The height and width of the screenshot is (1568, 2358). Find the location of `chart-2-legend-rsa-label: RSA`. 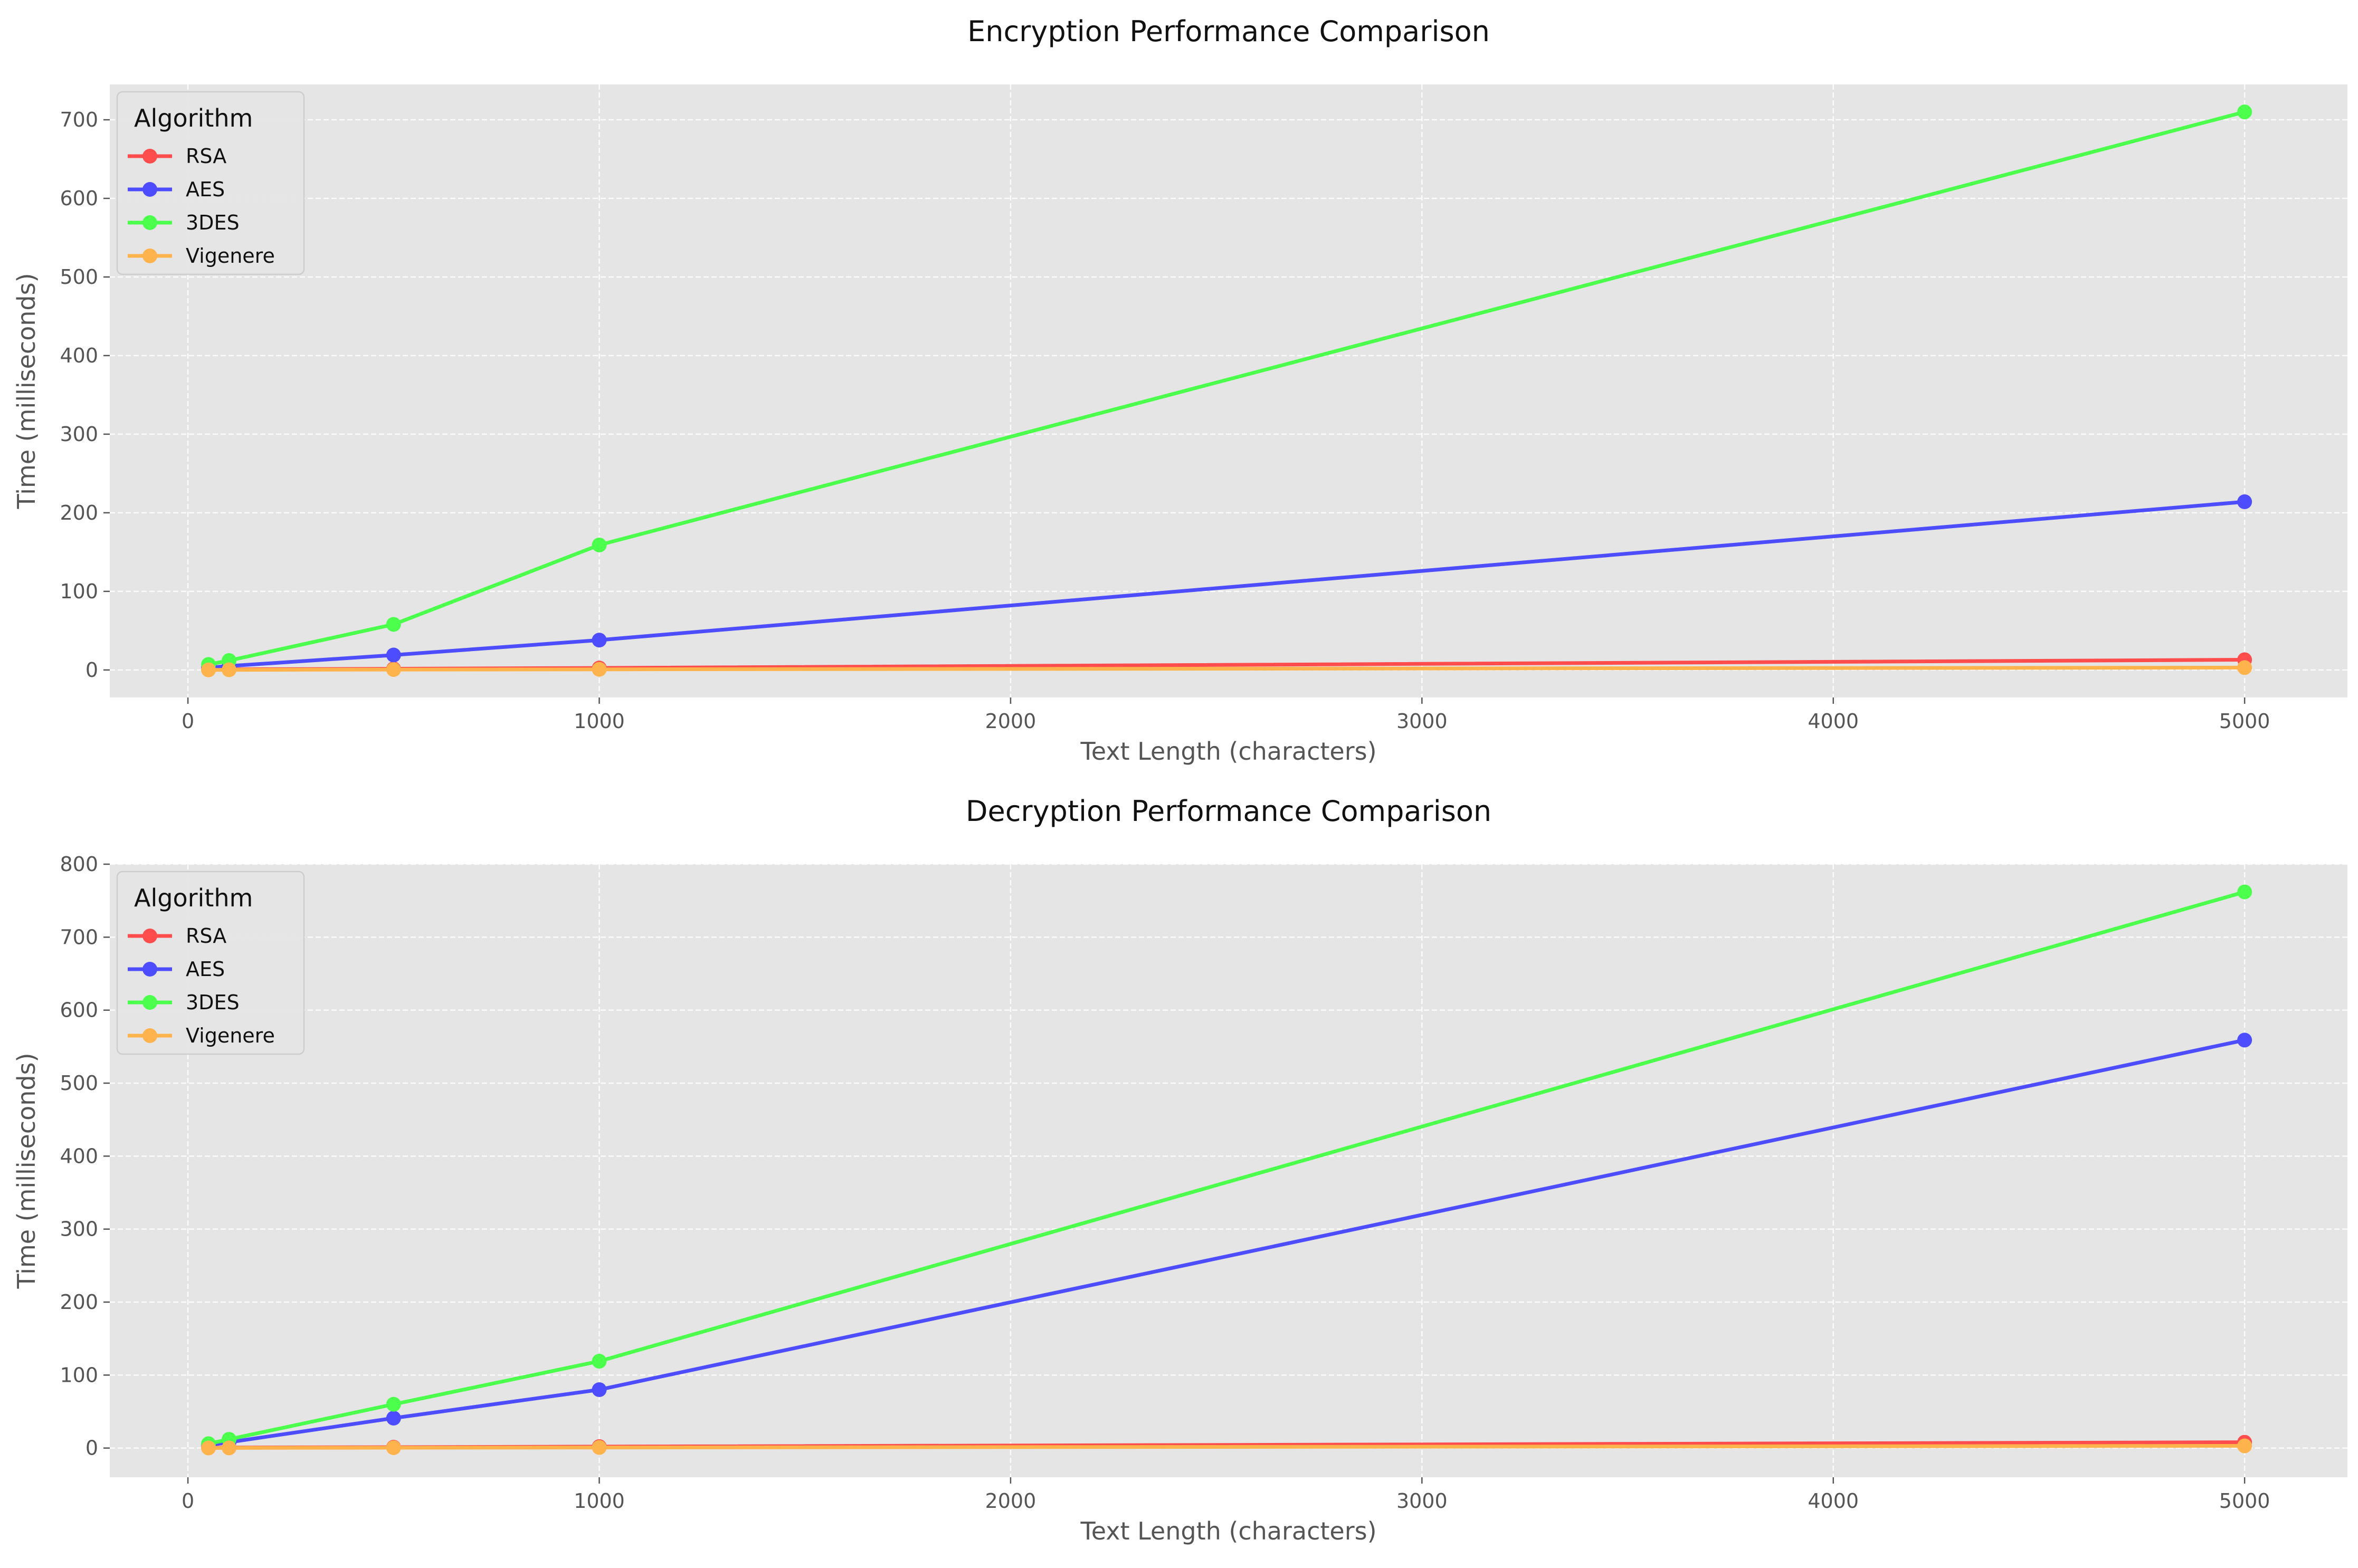

chart-2-legend-rsa-label: RSA is located at coordinates (206, 936).